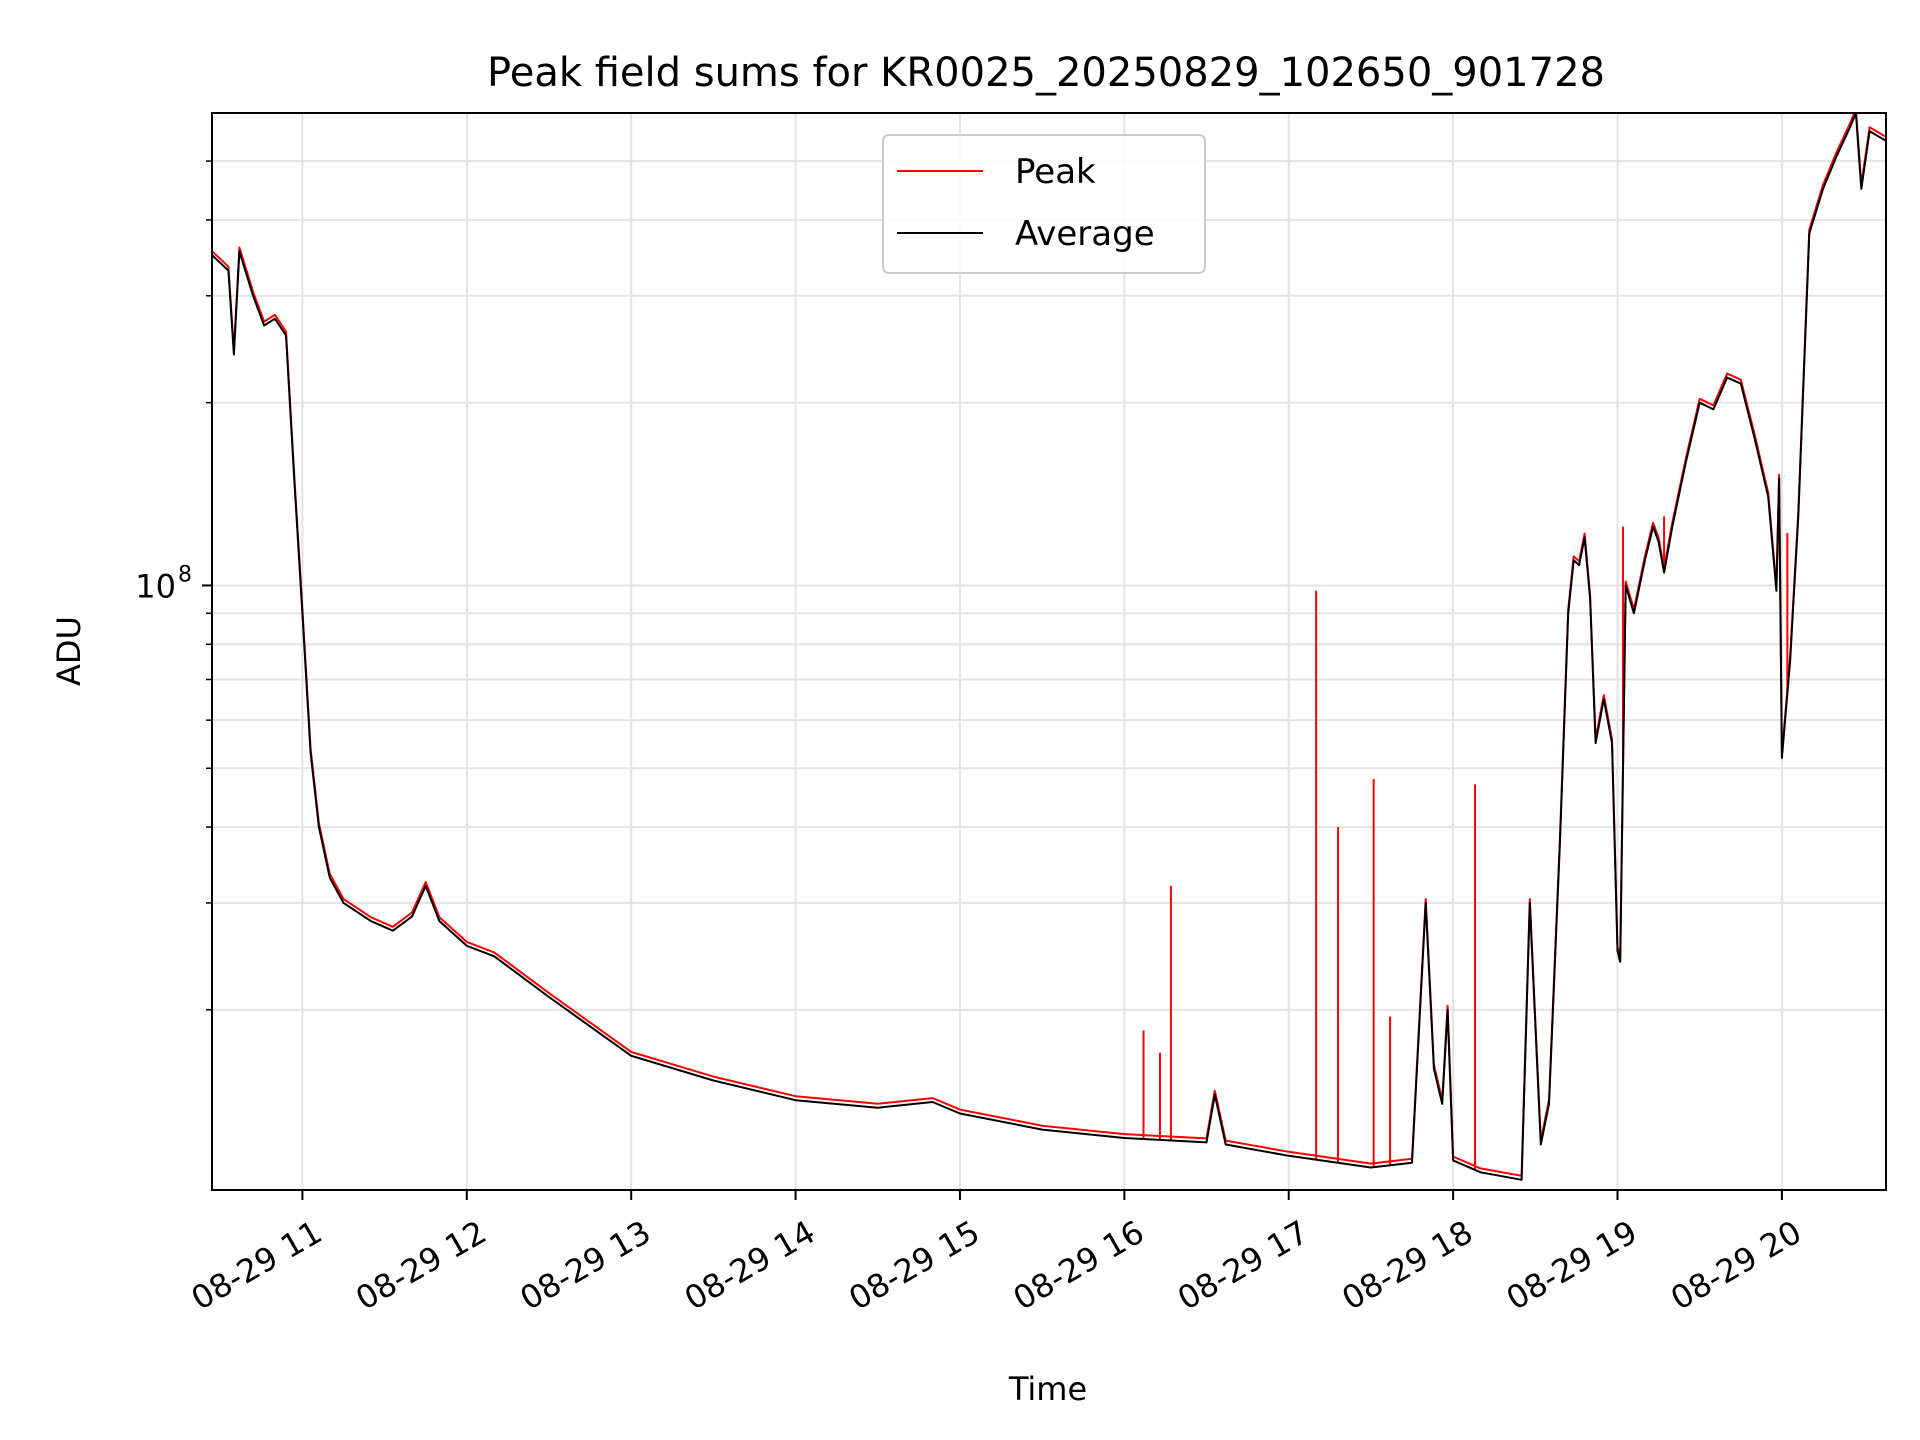 This screenshot has height=1440, width=1920. I want to click on y-tick-label-base: 10, so click(155, 586).